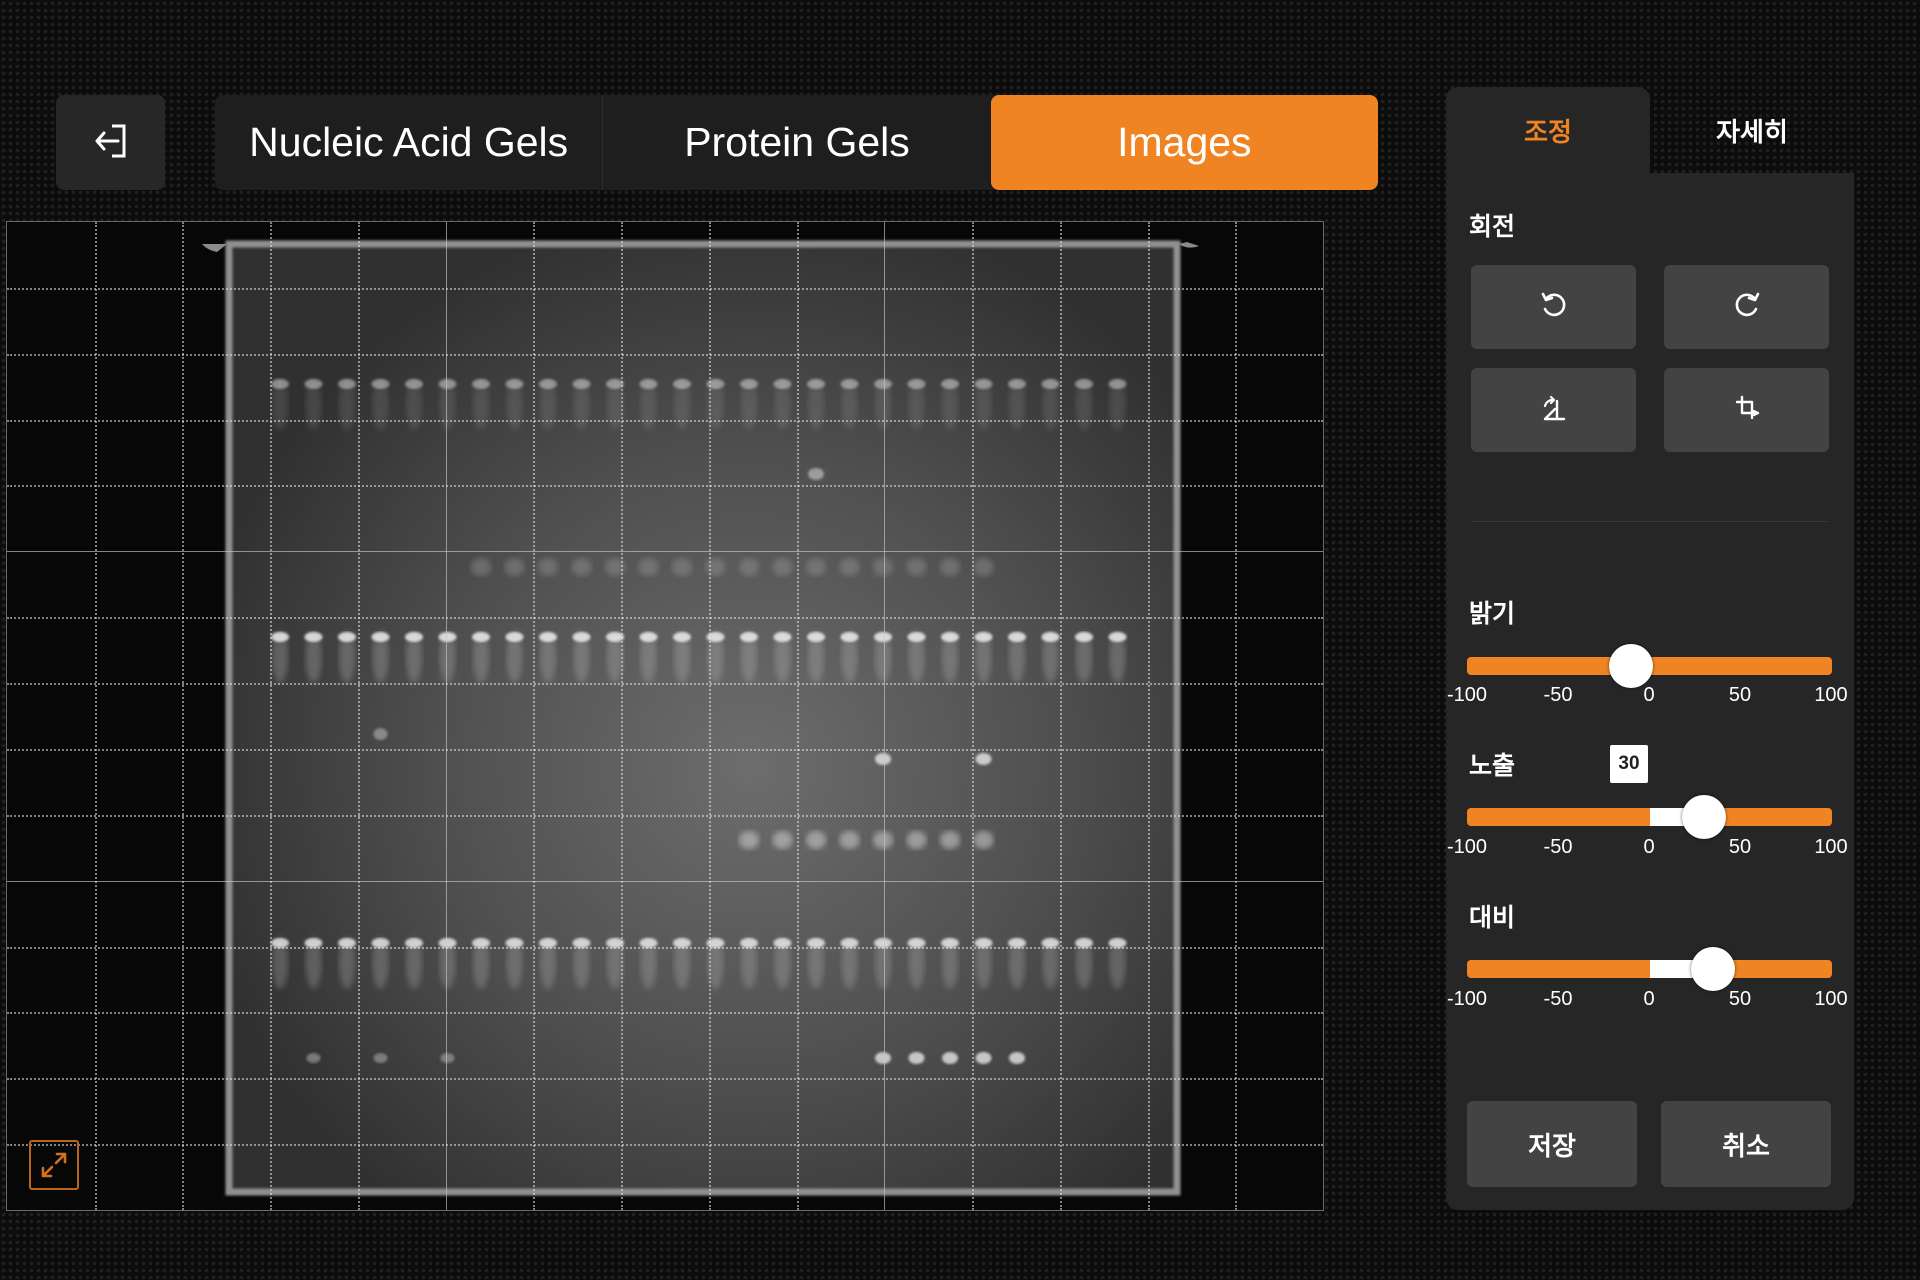 Image resolution: width=1920 pixels, height=1280 pixels. I want to click on tab-protein-gels: Protein Gels, so click(796, 142).